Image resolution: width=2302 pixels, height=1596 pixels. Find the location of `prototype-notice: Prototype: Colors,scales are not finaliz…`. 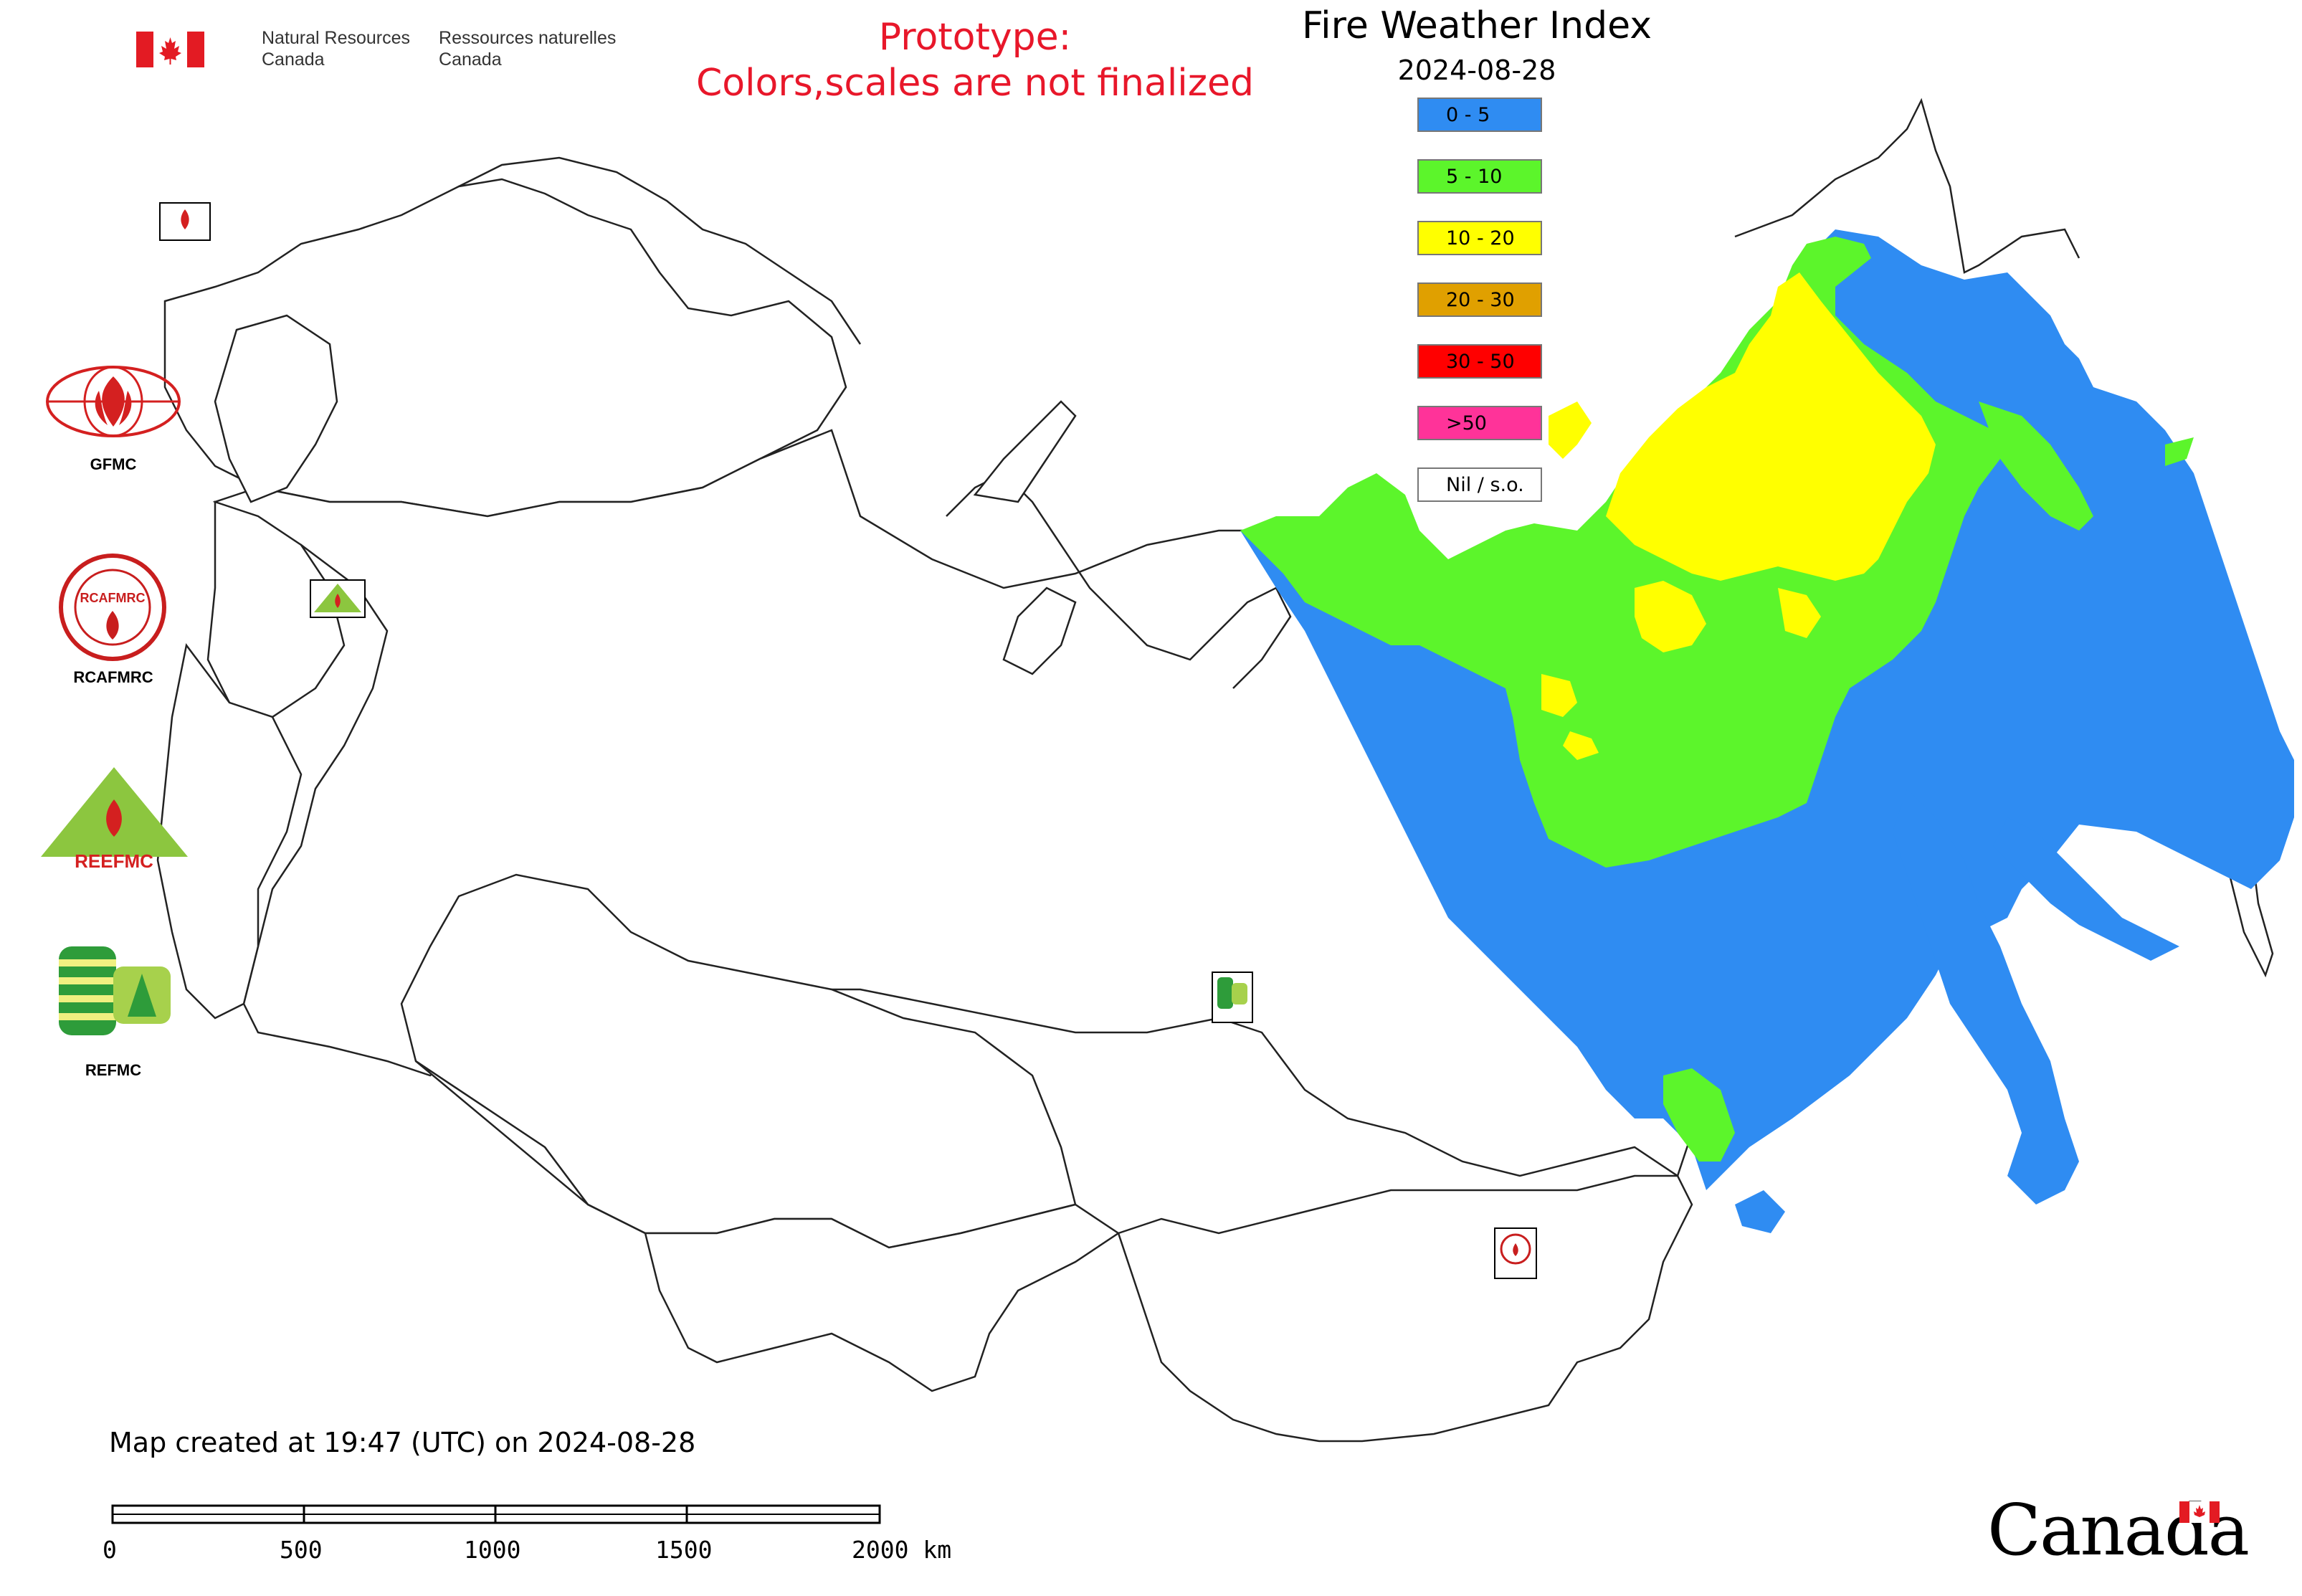

prototype-notice: Prototype: Colors,scales are not finaliz… is located at coordinates (975, 60).